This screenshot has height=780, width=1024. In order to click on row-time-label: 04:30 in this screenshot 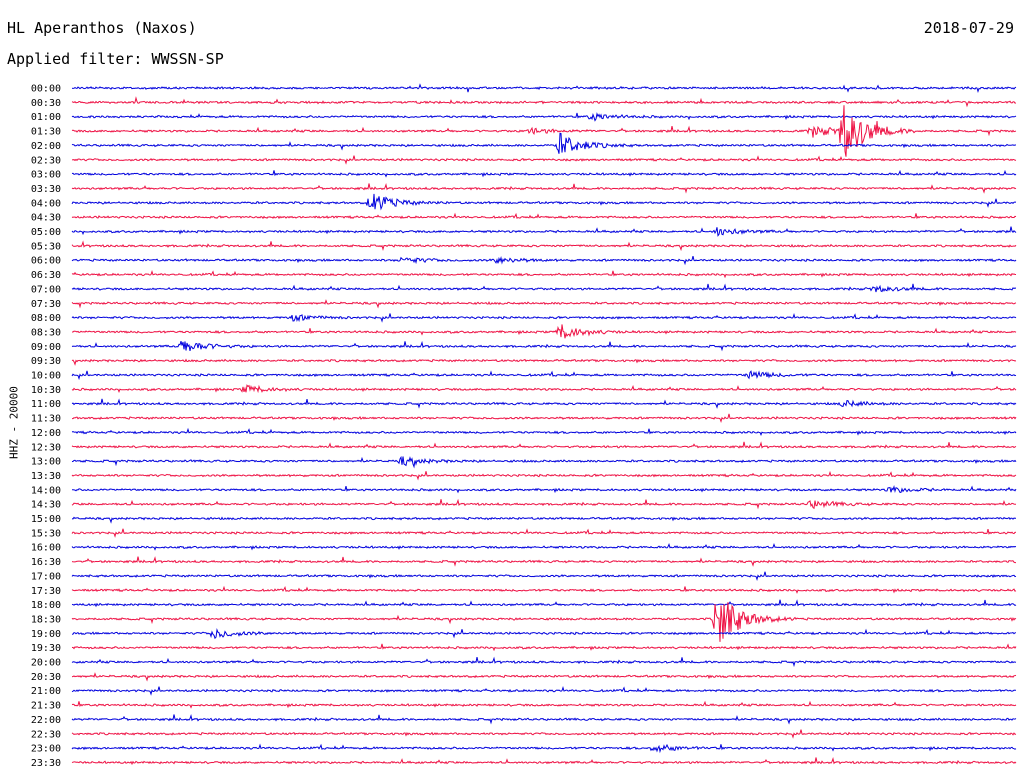, I will do `click(46, 218)`.